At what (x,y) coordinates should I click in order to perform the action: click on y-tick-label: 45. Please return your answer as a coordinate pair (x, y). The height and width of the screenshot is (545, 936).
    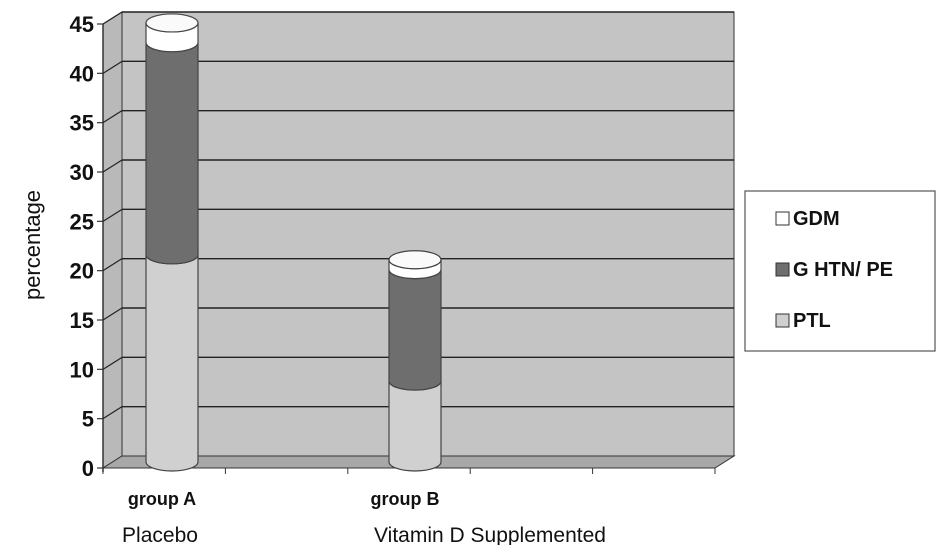
    Looking at the image, I should click on (82, 24).